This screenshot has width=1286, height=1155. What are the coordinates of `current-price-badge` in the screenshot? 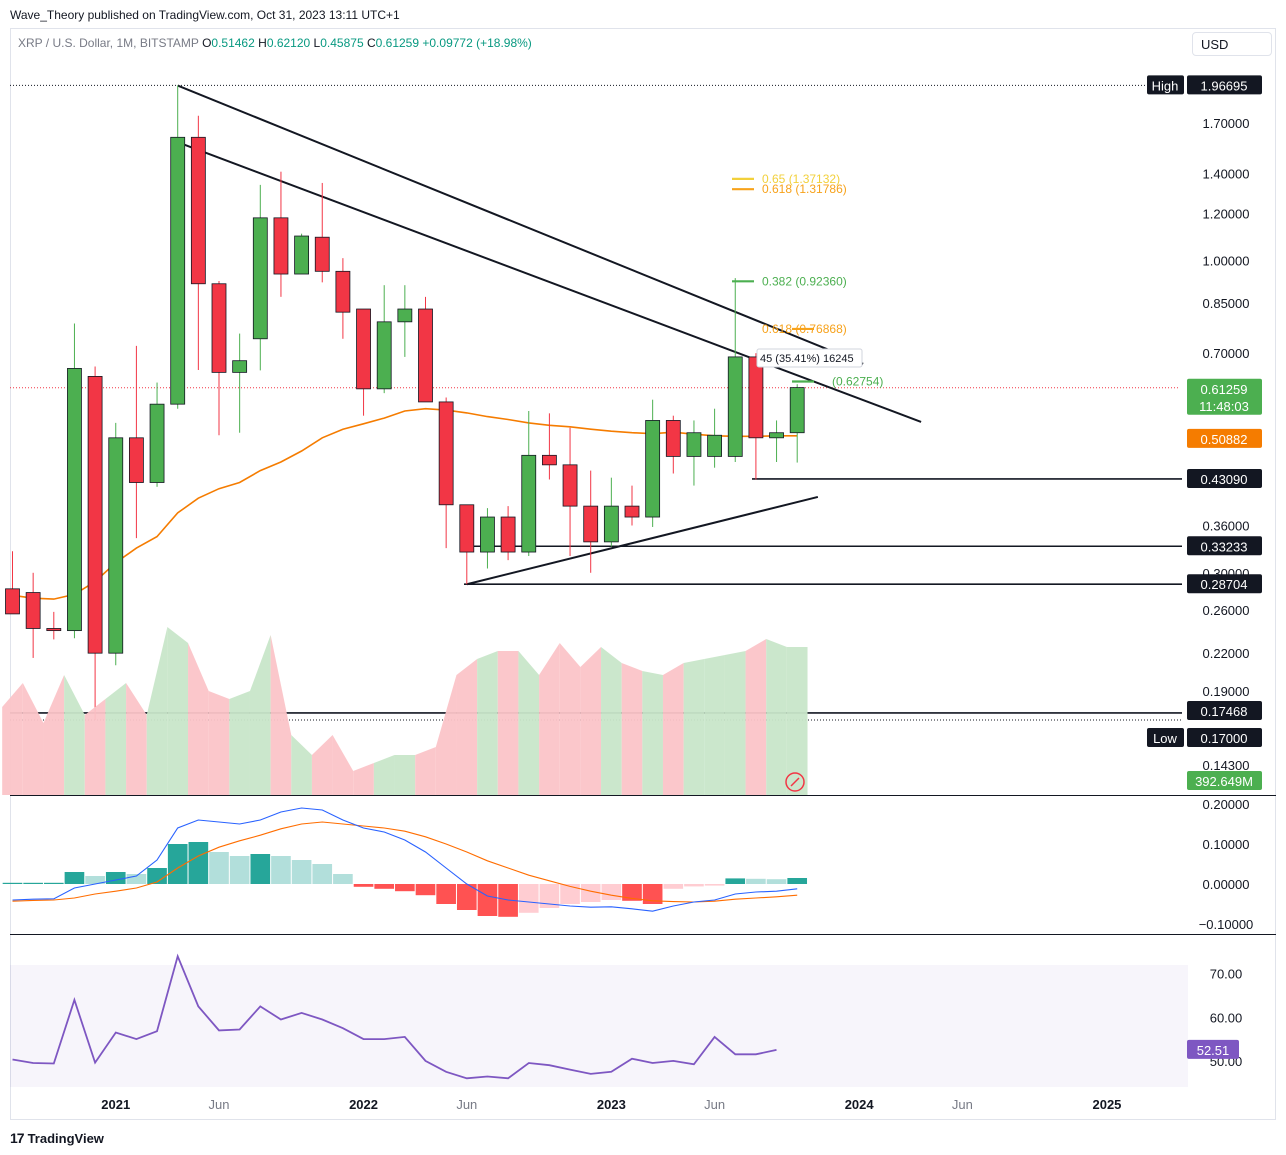 It's located at (1224, 396).